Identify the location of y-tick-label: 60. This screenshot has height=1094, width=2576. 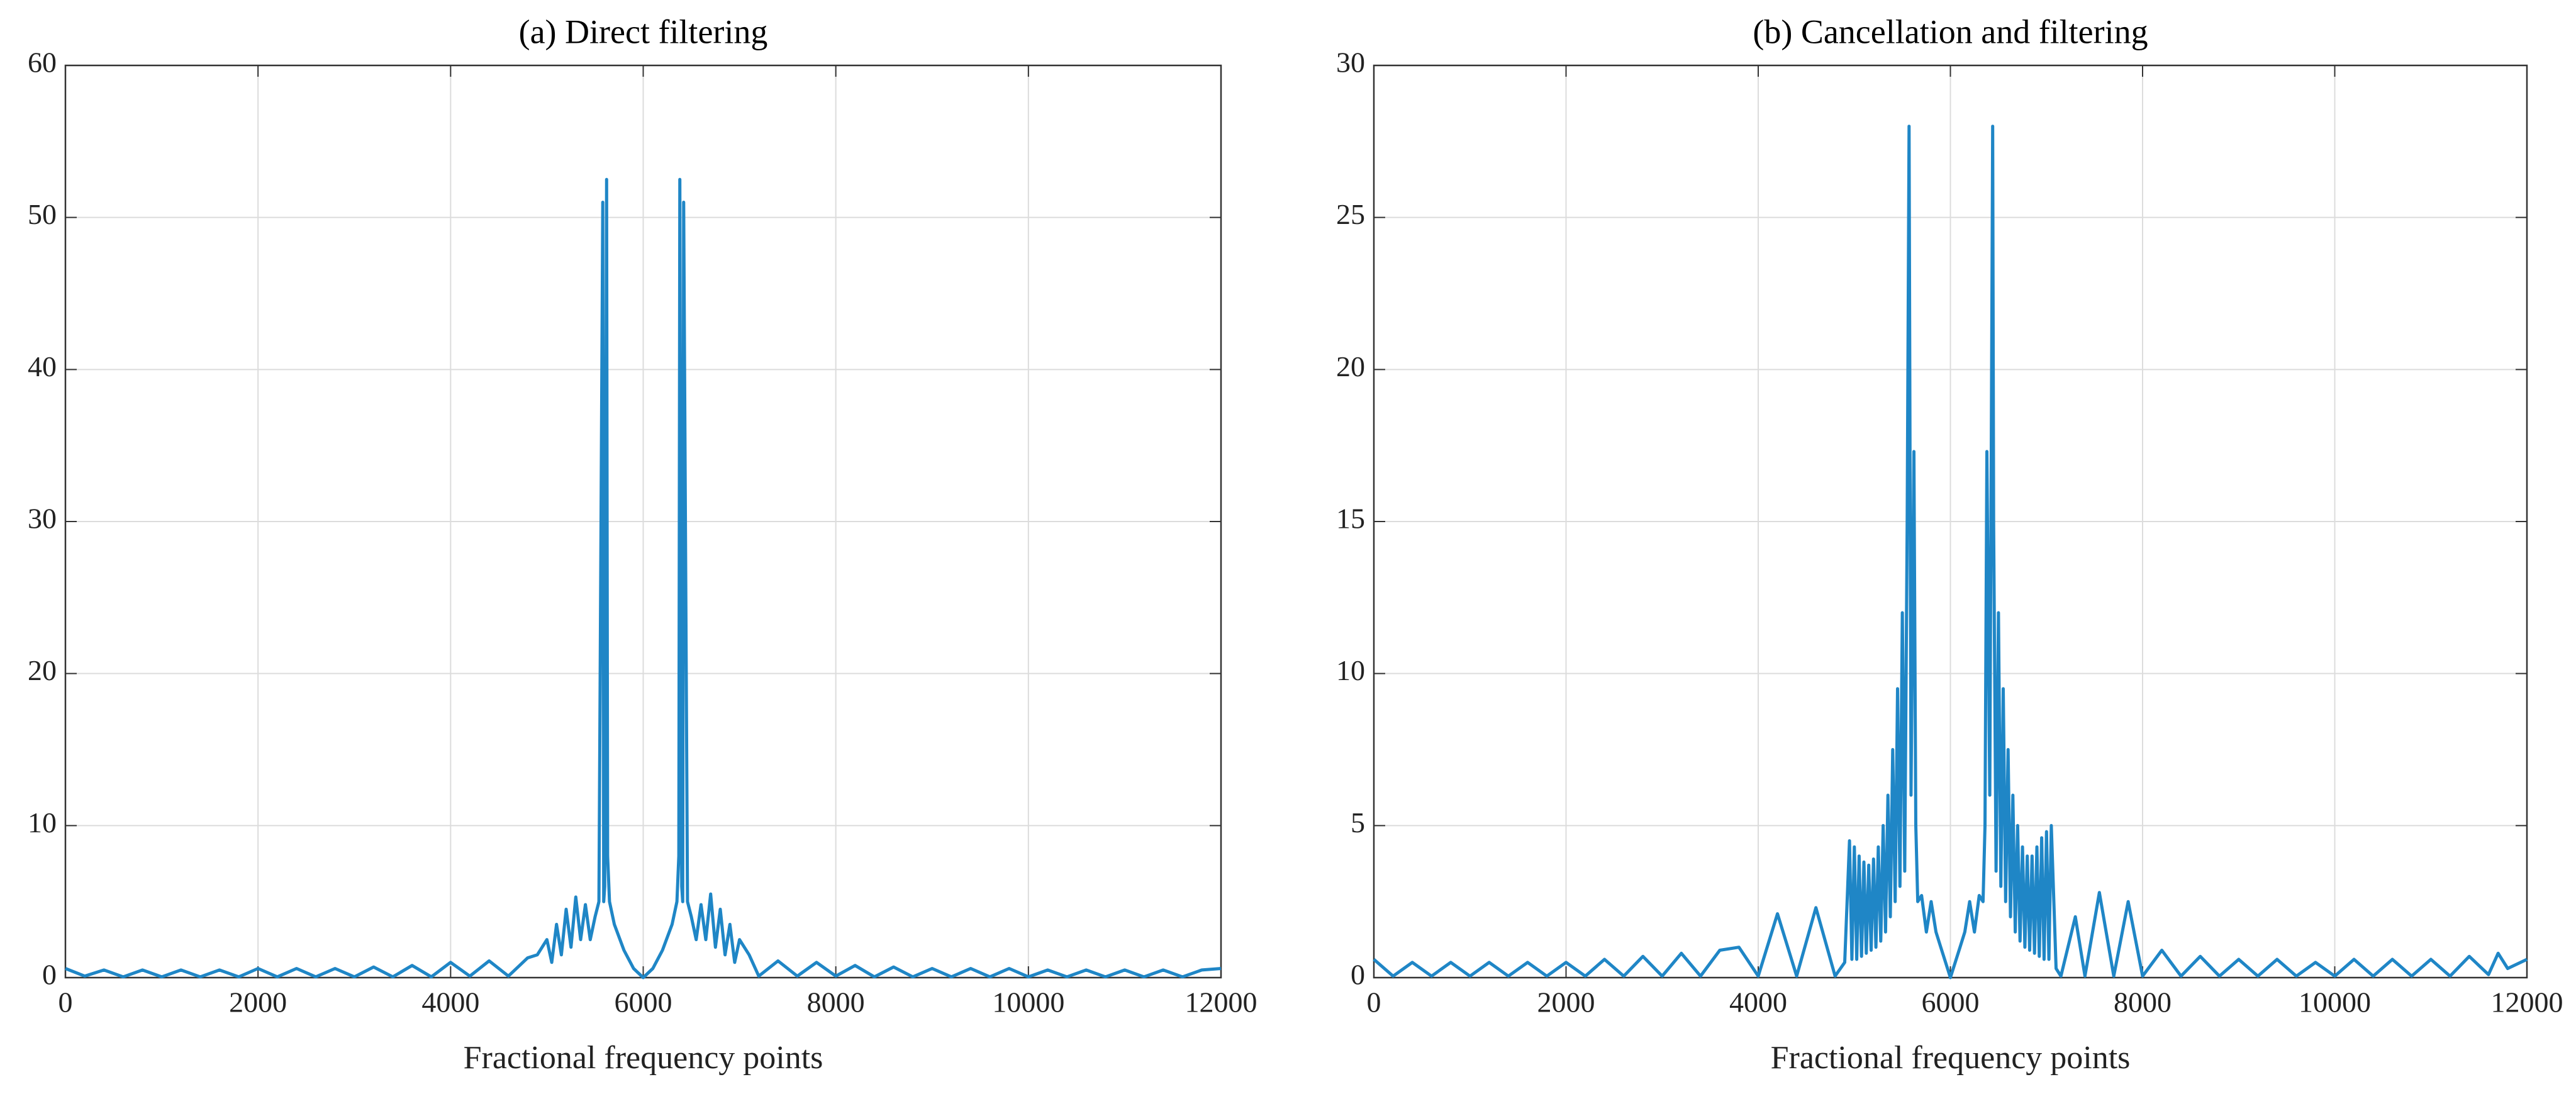
(42, 63).